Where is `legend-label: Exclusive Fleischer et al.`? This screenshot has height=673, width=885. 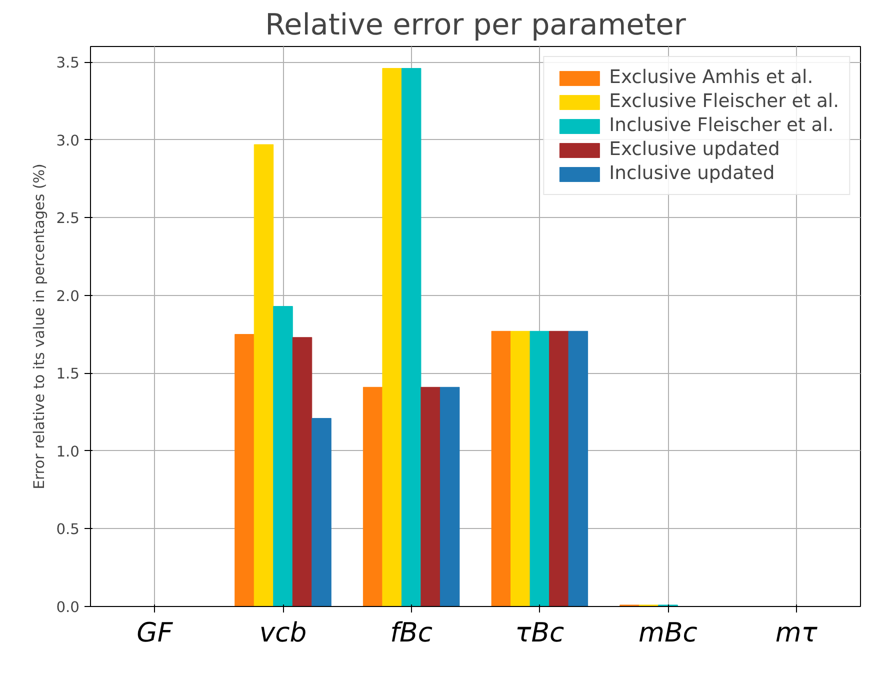 legend-label: Exclusive Fleischer et al. is located at coordinates (724, 101).